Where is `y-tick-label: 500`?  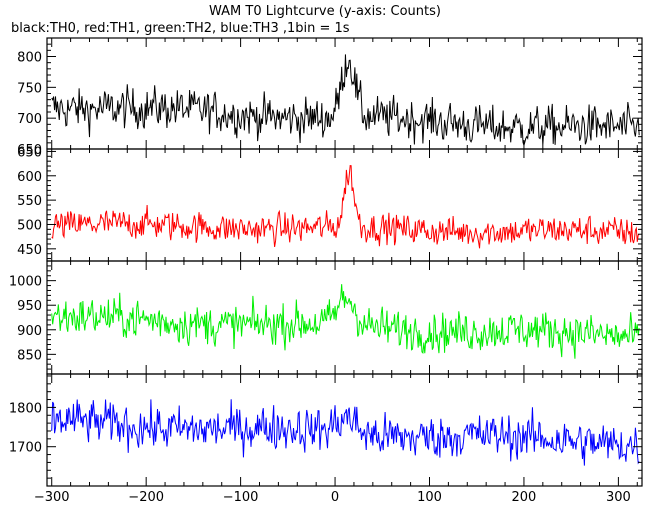 y-tick-label: 500 is located at coordinates (29, 225).